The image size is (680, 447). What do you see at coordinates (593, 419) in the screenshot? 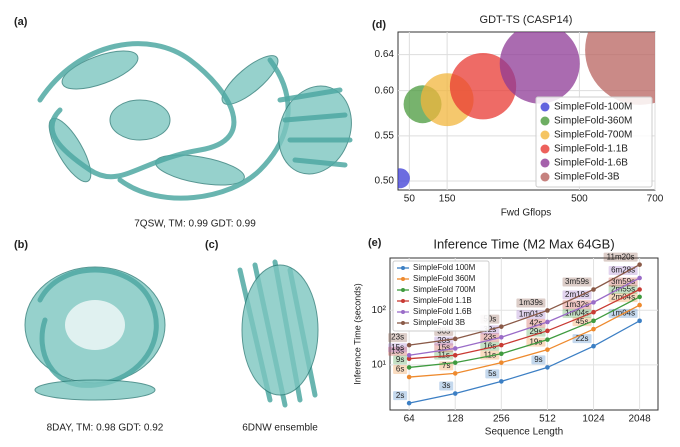
I see `x-tick-label: 1024` at bounding box center [593, 419].